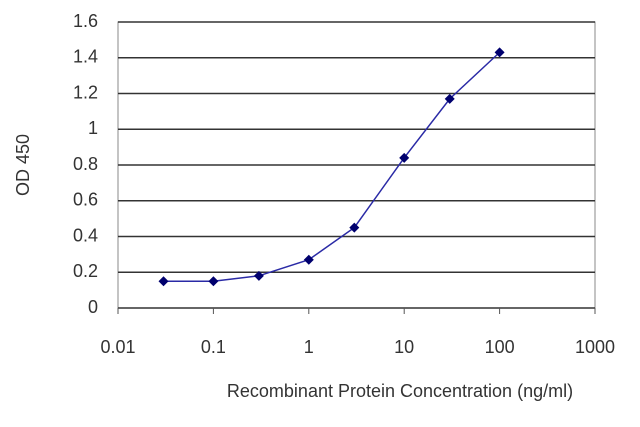  Describe the element at coordinates (213, 347) in the screenshot. I see `x-tick-label: 0.1` at that location.